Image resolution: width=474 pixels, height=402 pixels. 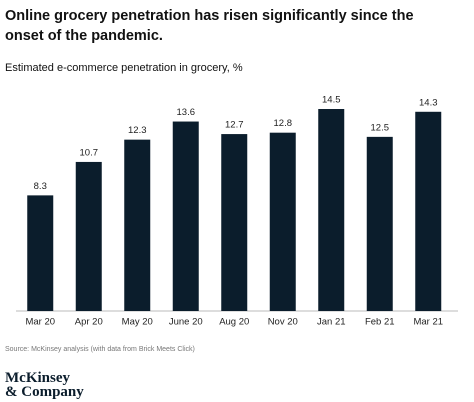 What do you see at coordinates (186, 322) in the screenshot?
I see `x-tick-label: June 20` at bounding box center [186, 322].